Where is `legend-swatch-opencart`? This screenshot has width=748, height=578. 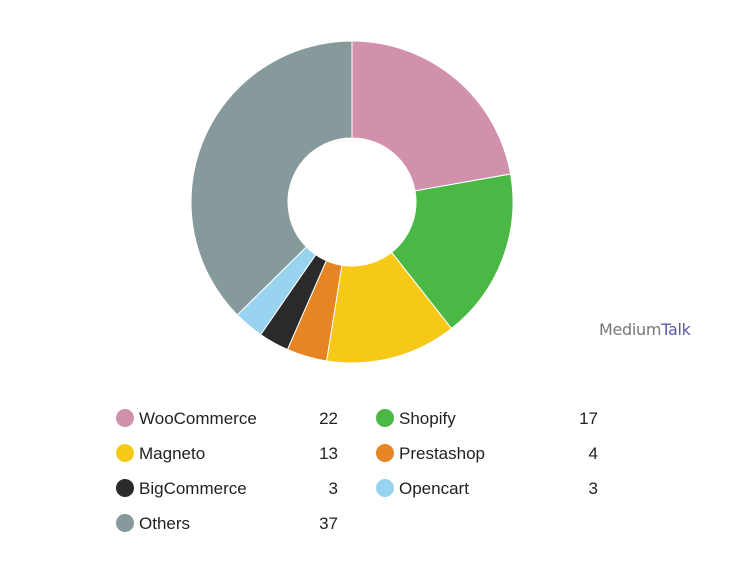
legend-swatch-opencart is located at coordinates (385, 488).